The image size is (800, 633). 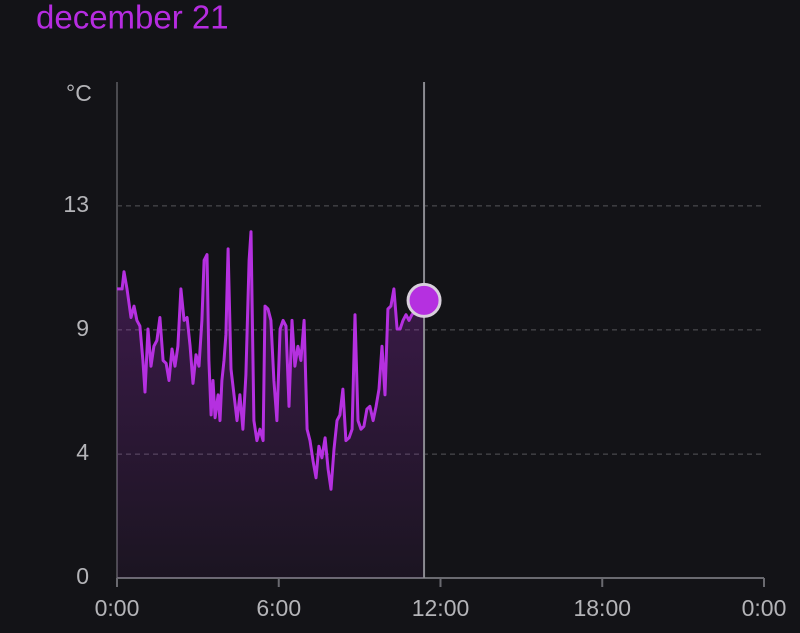 I want to click on chart-title: december 21, so click(x=132, y=18).